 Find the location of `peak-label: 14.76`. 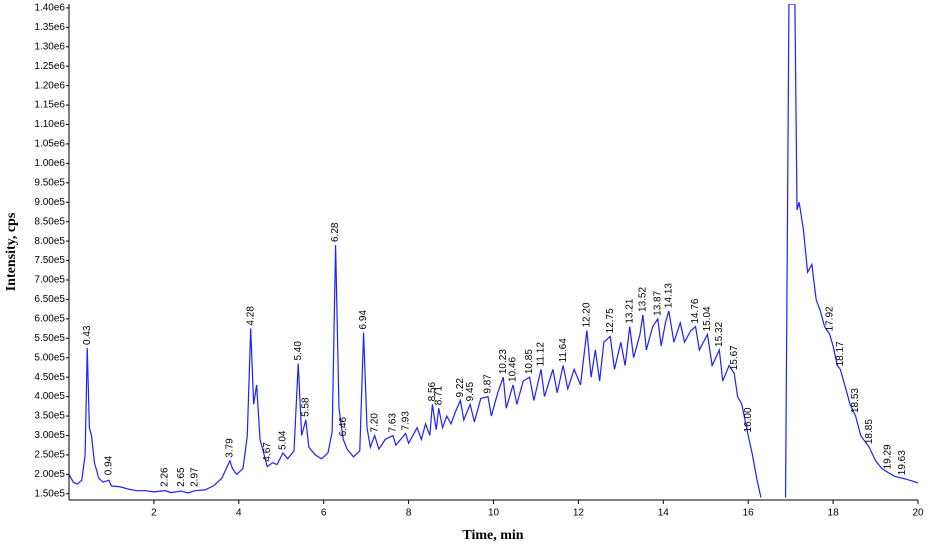

peak-label: 14.76 is located at coordinates (695, 310).